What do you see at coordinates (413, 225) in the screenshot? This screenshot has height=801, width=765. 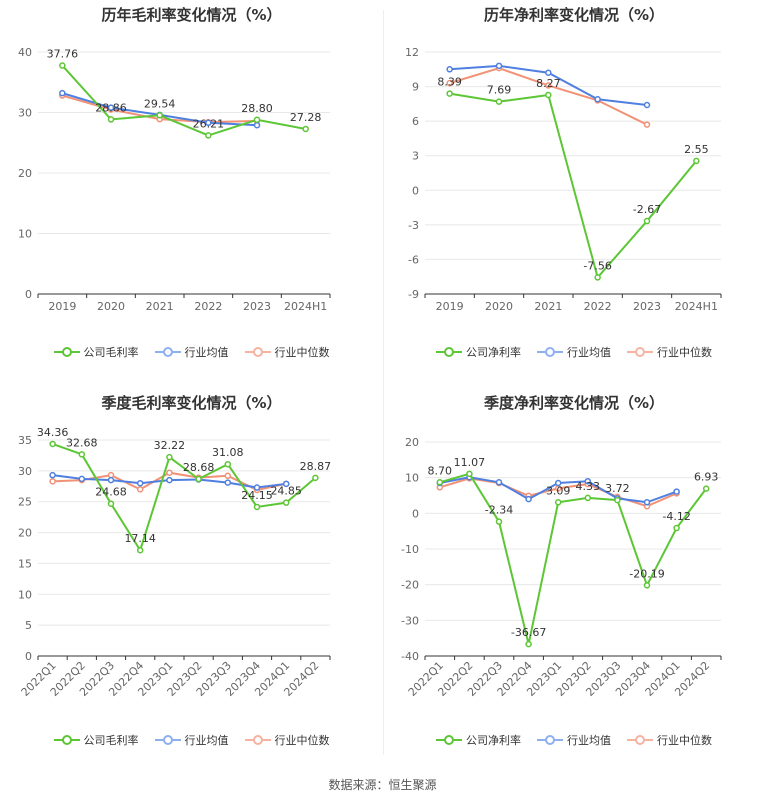 I see `y-tick-label: -3` at bounding box center [413, 225].